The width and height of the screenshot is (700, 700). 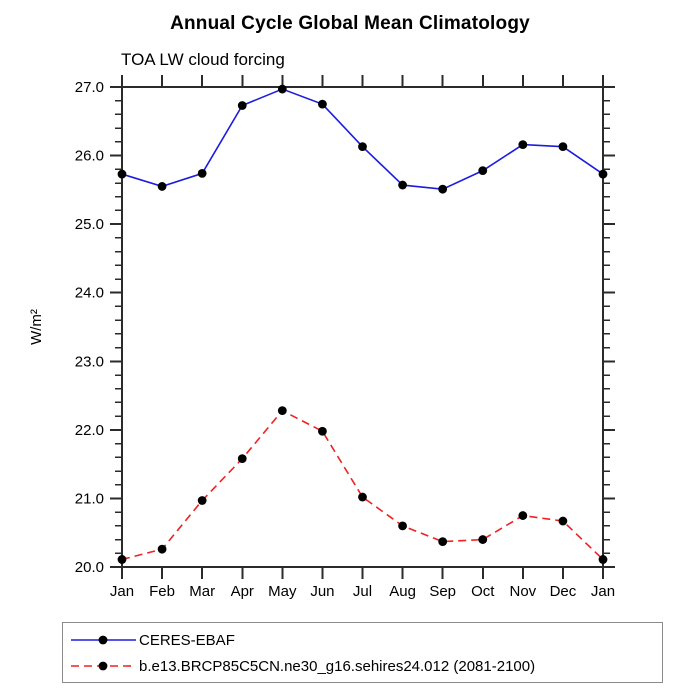 I want to click on legend-entry: CERES-EBAF, so click(x=362, y=640).